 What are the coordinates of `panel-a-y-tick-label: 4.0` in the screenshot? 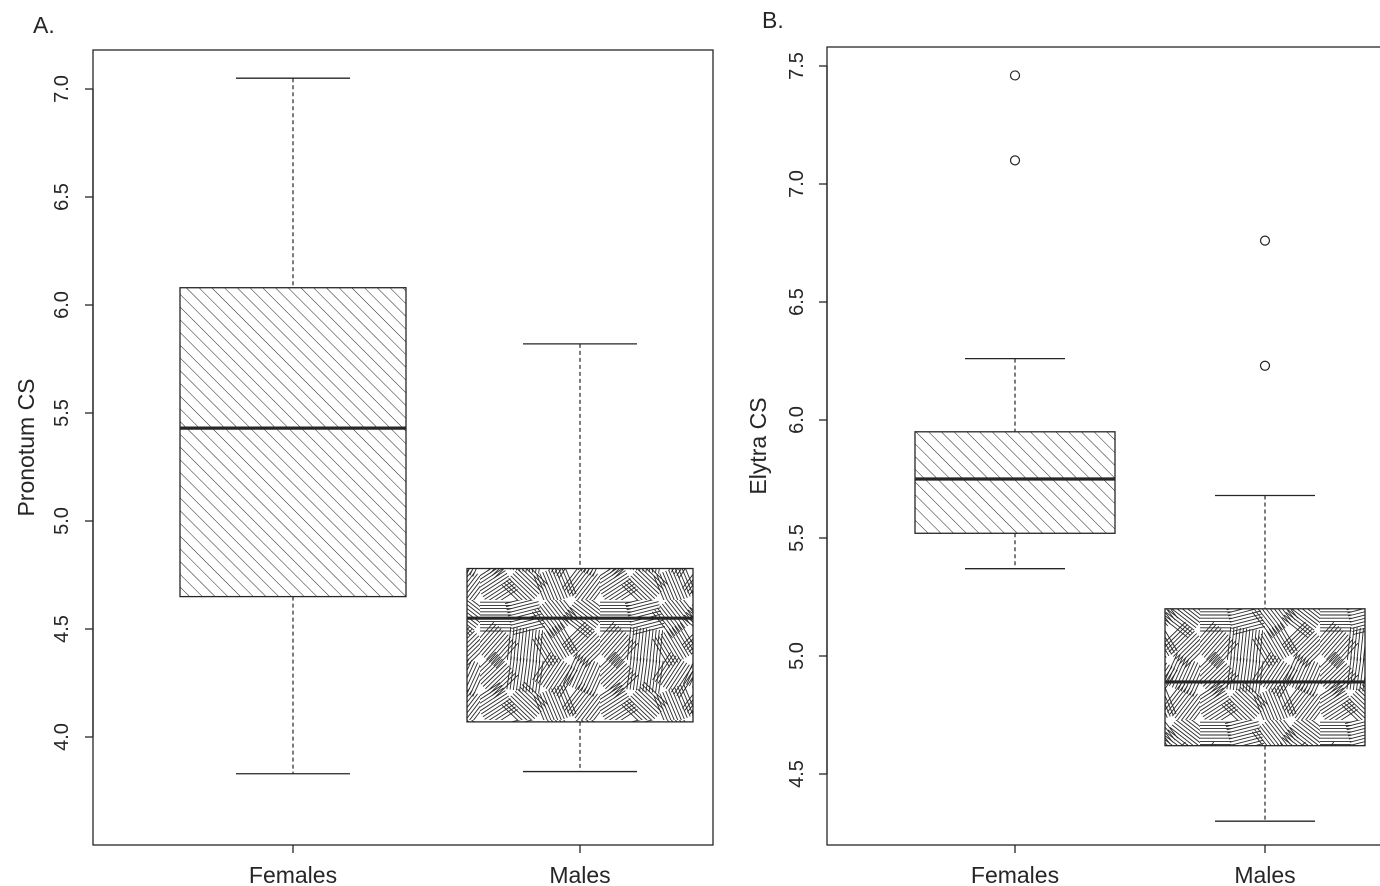 It's located at (62, 737).